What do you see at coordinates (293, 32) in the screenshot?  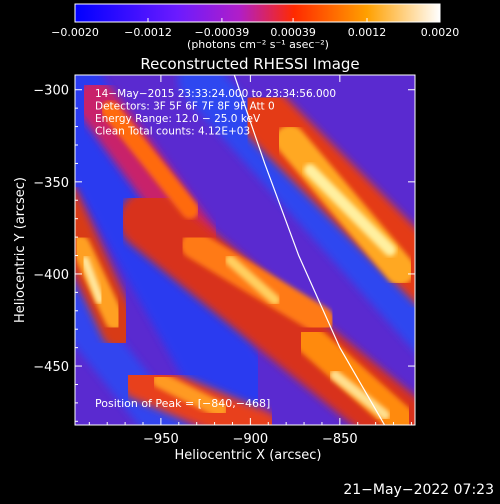 I see `colorbar-tick-label: 0.00039` at bounding box center [293, 32].